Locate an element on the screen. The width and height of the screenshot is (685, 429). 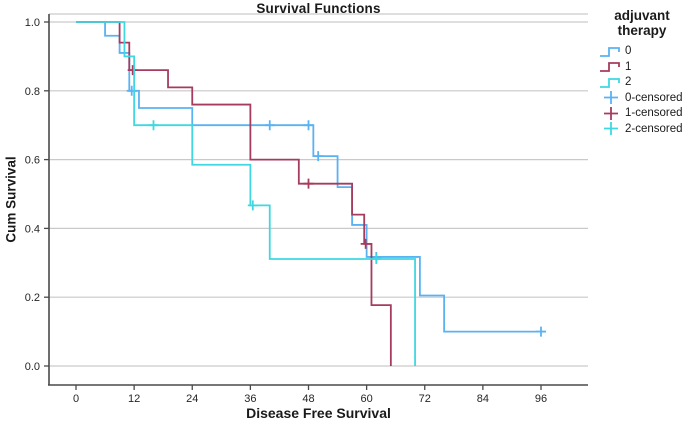
x-tick-label: 84 is located at coordinates (483, 399).